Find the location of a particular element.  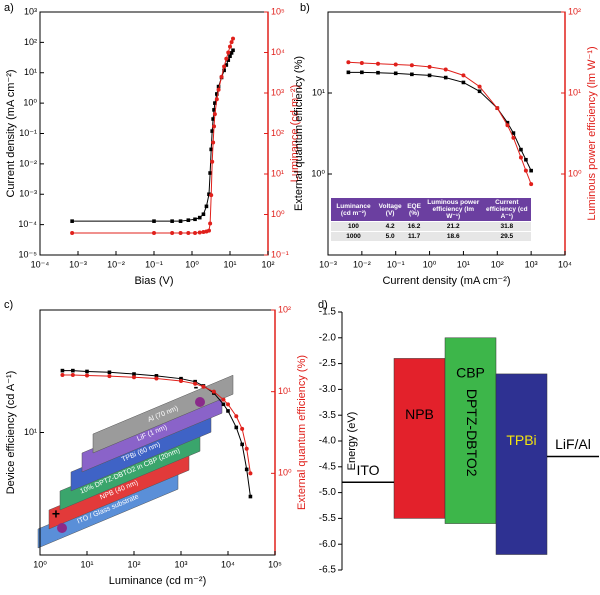

table-cell: 18.6 is located at coordinates (453, 236).